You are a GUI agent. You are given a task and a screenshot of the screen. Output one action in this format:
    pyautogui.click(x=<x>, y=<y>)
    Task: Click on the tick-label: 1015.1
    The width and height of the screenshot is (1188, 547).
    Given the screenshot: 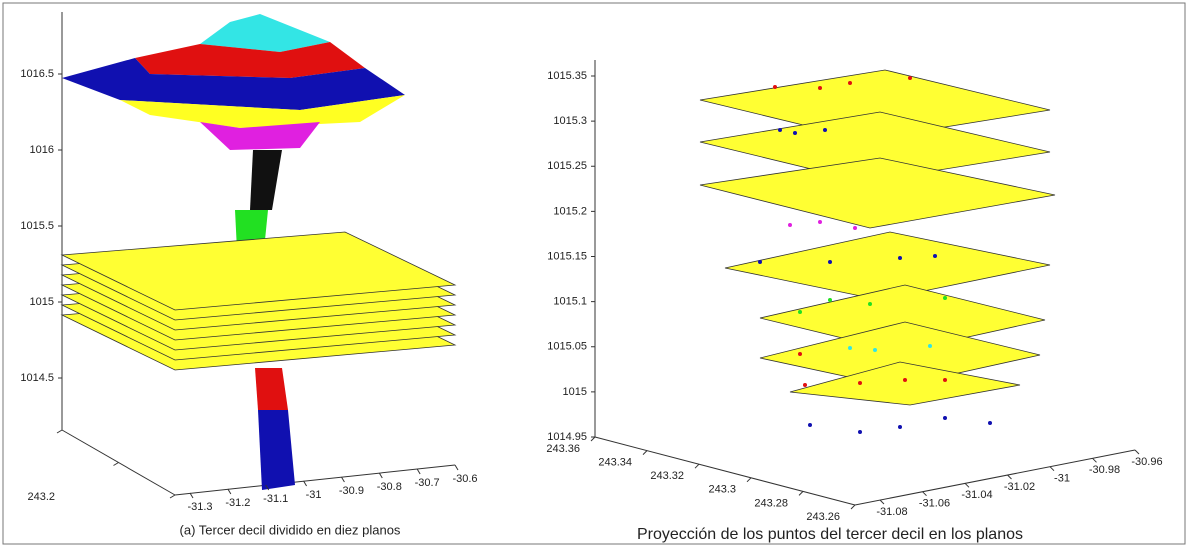 What is the action you would take?
    pyautogui.click(x=570, y=302)
    